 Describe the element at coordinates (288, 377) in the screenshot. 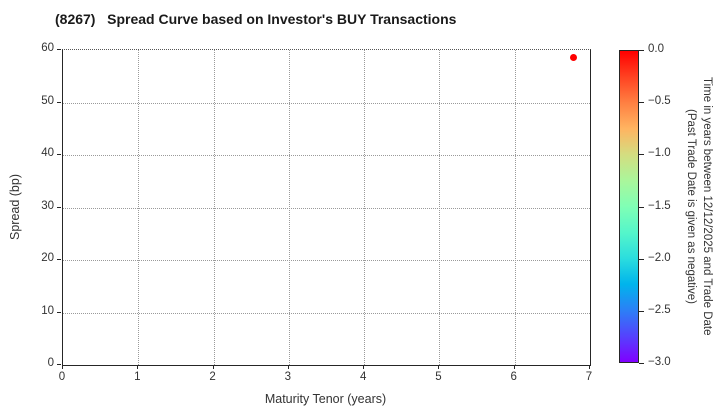

I see `x-tick-label: 3` at that location.